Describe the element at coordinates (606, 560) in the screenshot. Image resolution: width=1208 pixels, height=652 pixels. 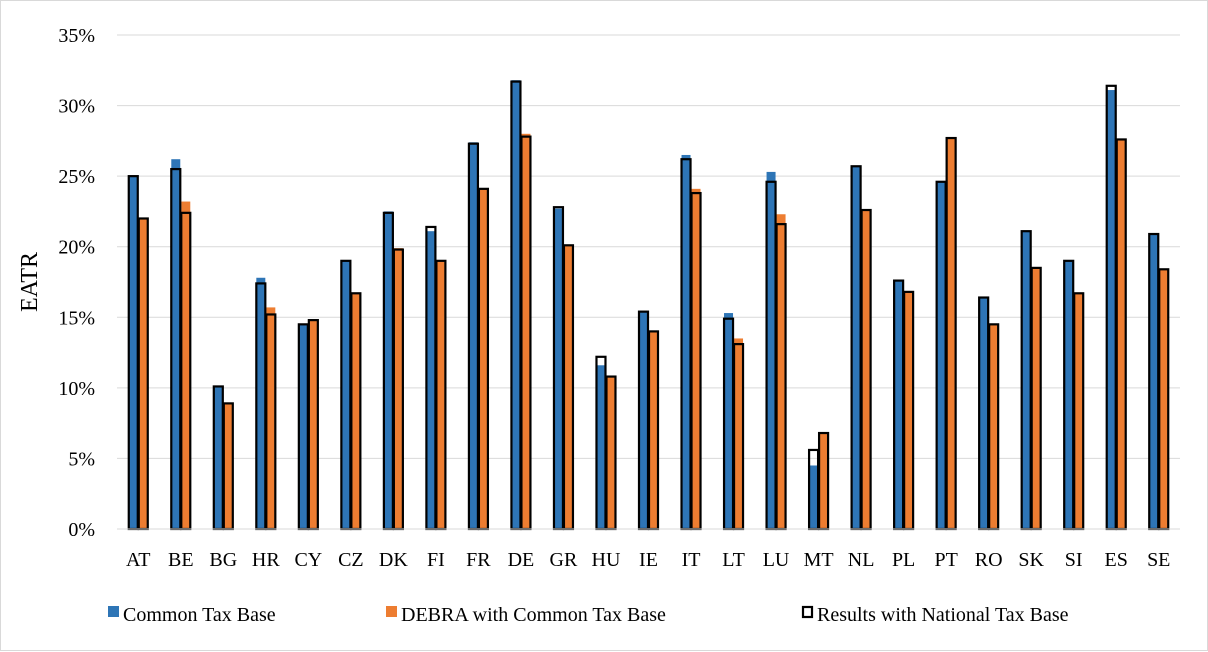
I see `x-tick-label: HU` at that location.